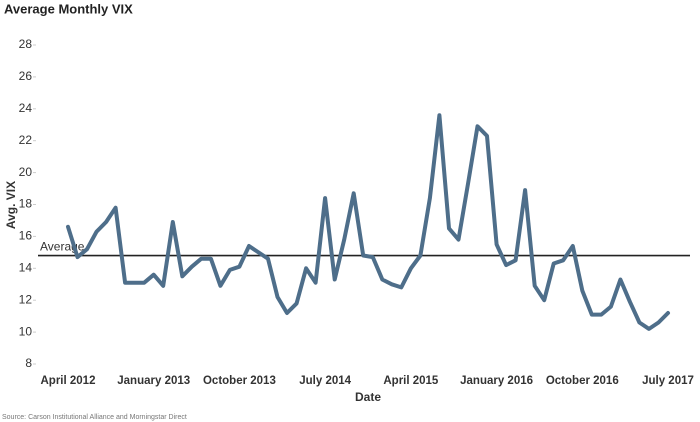 The height and width of the screenshot is (422, 700). I want to click on chart-title: Average Monthly VIX, so click(68, 8).